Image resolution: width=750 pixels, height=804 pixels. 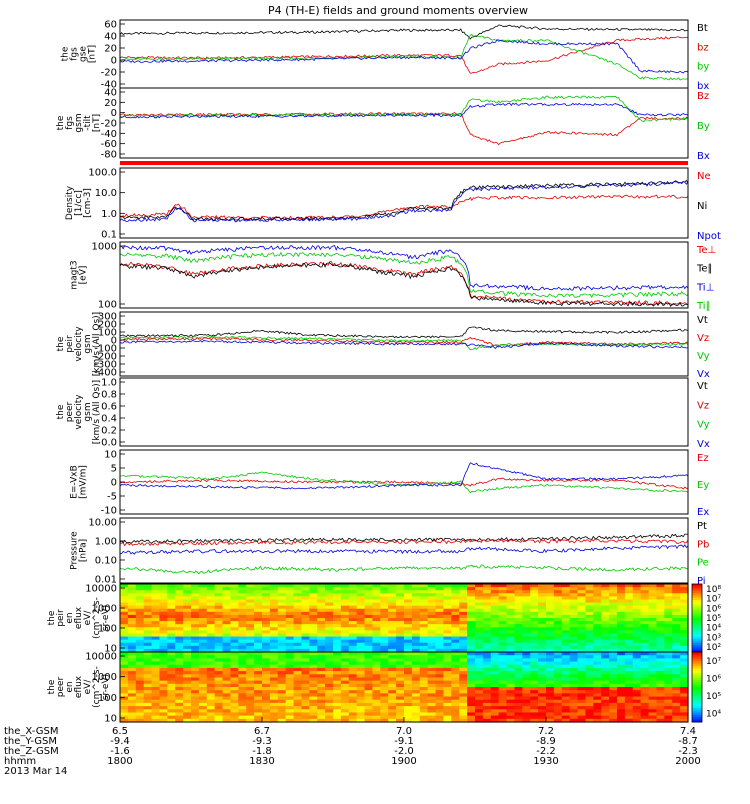 What do you see at coordinates (109, 407) in the screenshot?
I see `y-tick-label: 0.6` at bounding box center [109, 407].